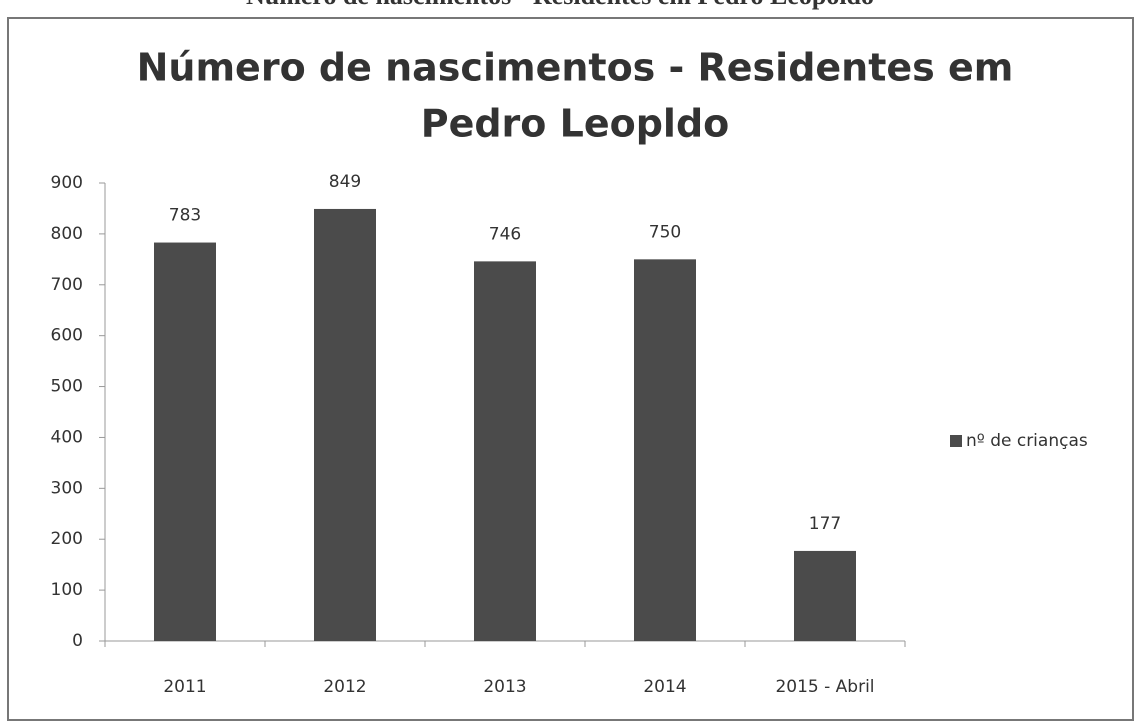  Describe the element at coordinates (67, 539) in the screenshot. I see `y-tick-label: 200` at that location.